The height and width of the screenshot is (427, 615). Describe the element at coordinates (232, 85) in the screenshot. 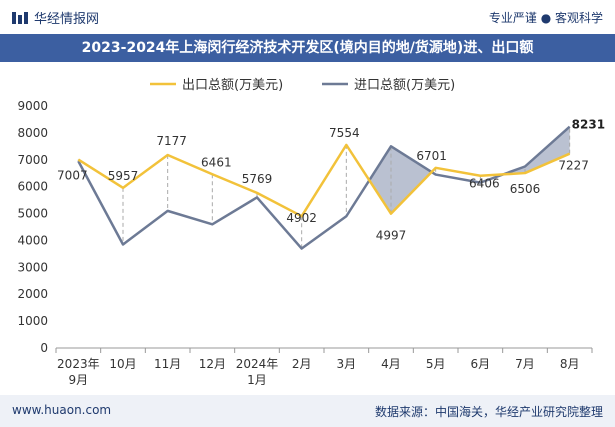

I see `legend-label-0: 出口总额(万美元)` at that location.